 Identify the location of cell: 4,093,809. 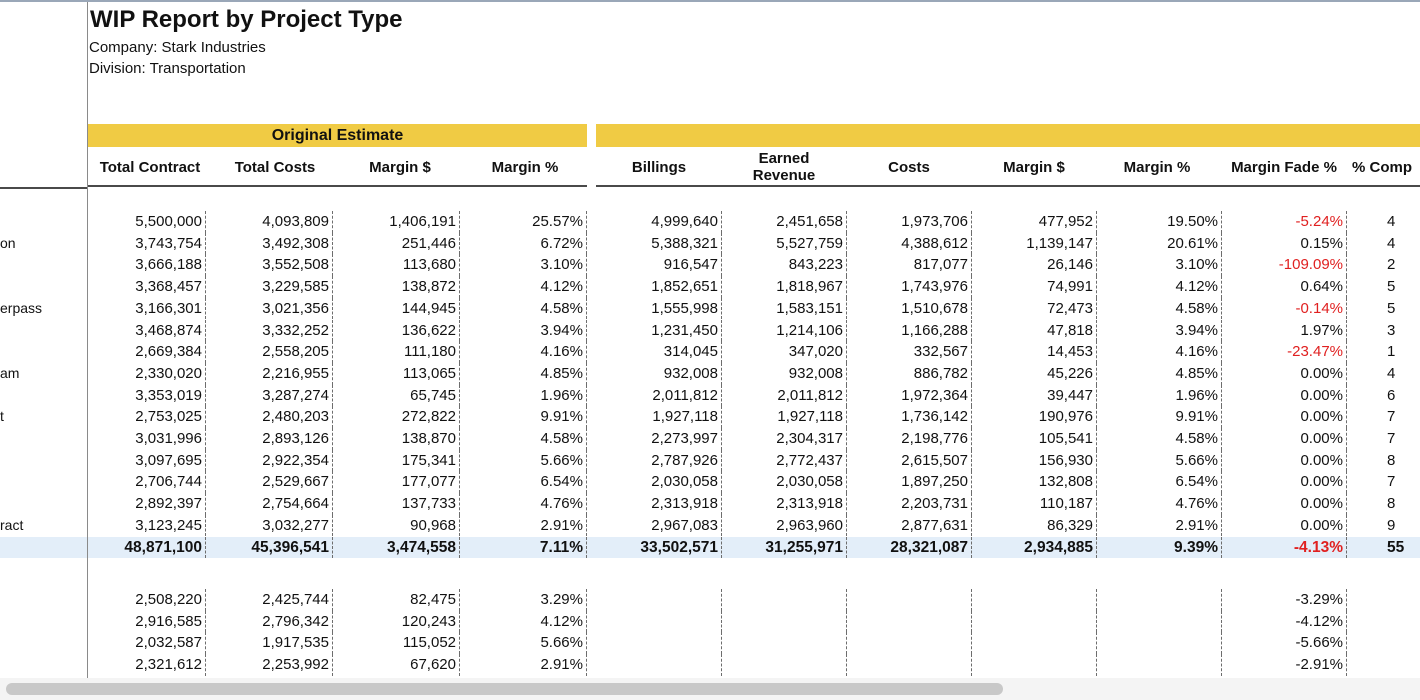
(269, 222).